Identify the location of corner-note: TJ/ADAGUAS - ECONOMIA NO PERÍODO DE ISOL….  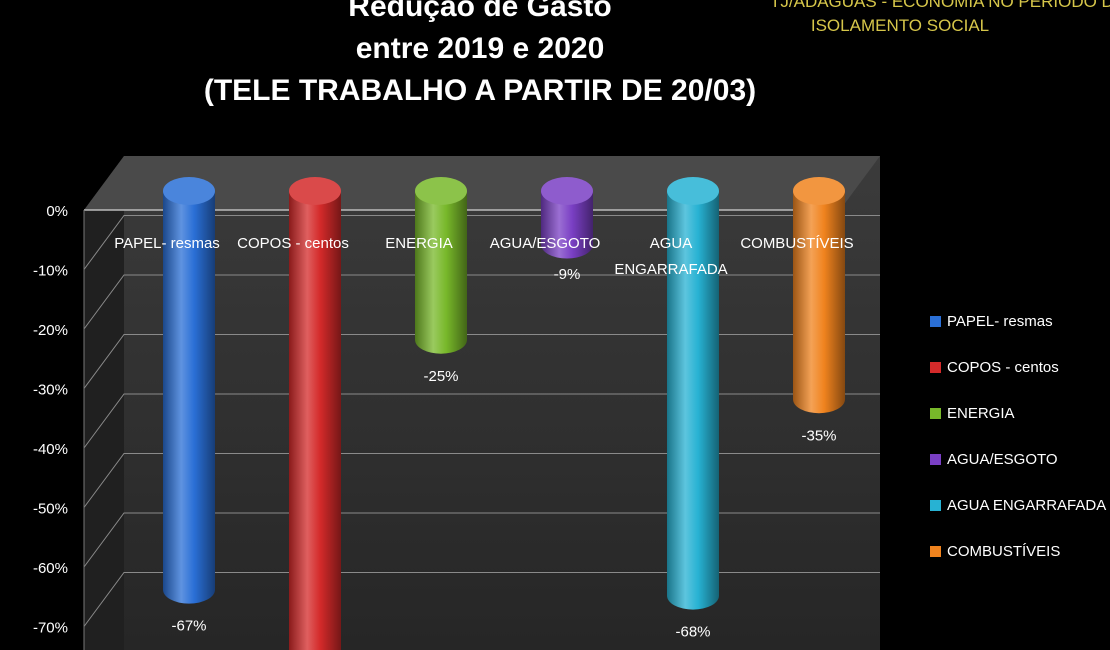
(940, 19).